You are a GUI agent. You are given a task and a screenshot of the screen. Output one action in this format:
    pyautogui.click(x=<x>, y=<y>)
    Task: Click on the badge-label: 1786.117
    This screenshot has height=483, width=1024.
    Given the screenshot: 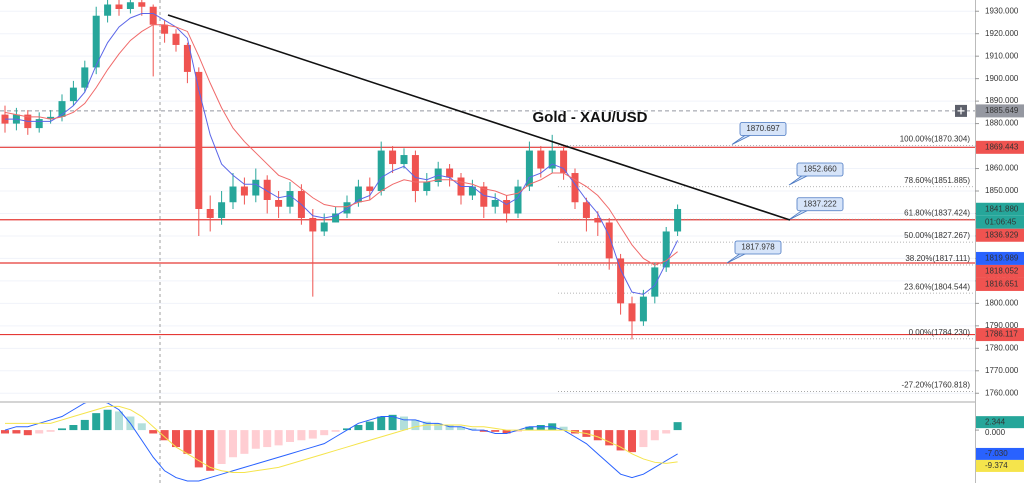 What is the action you would take?
    pyautogui.click(x=1001, y=334)
    